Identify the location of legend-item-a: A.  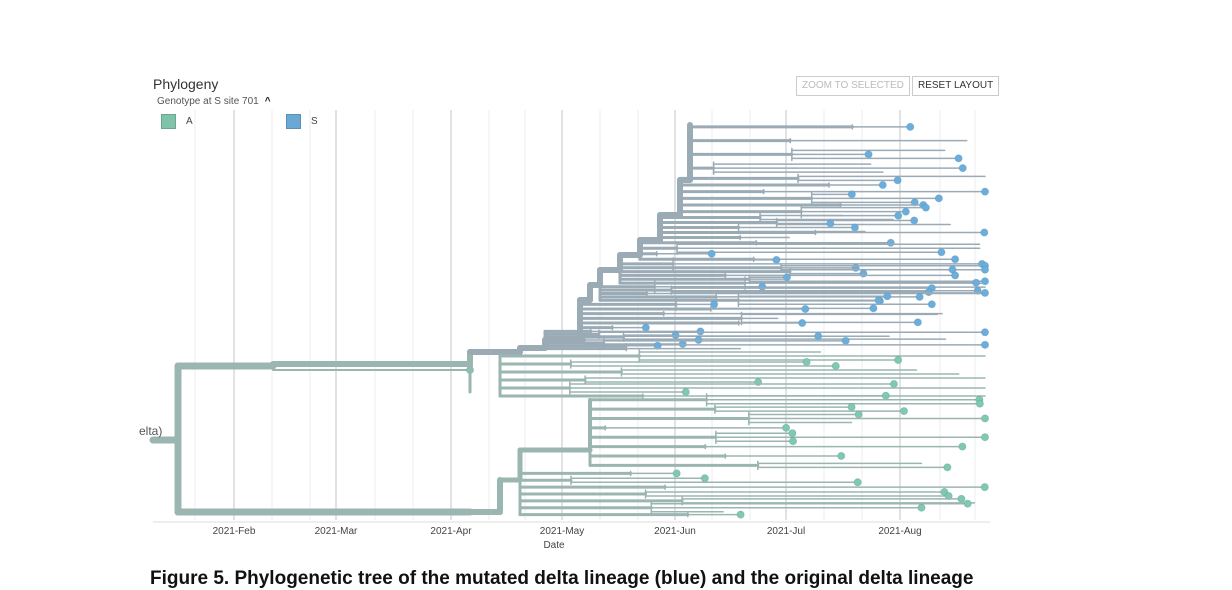
(177, 121).